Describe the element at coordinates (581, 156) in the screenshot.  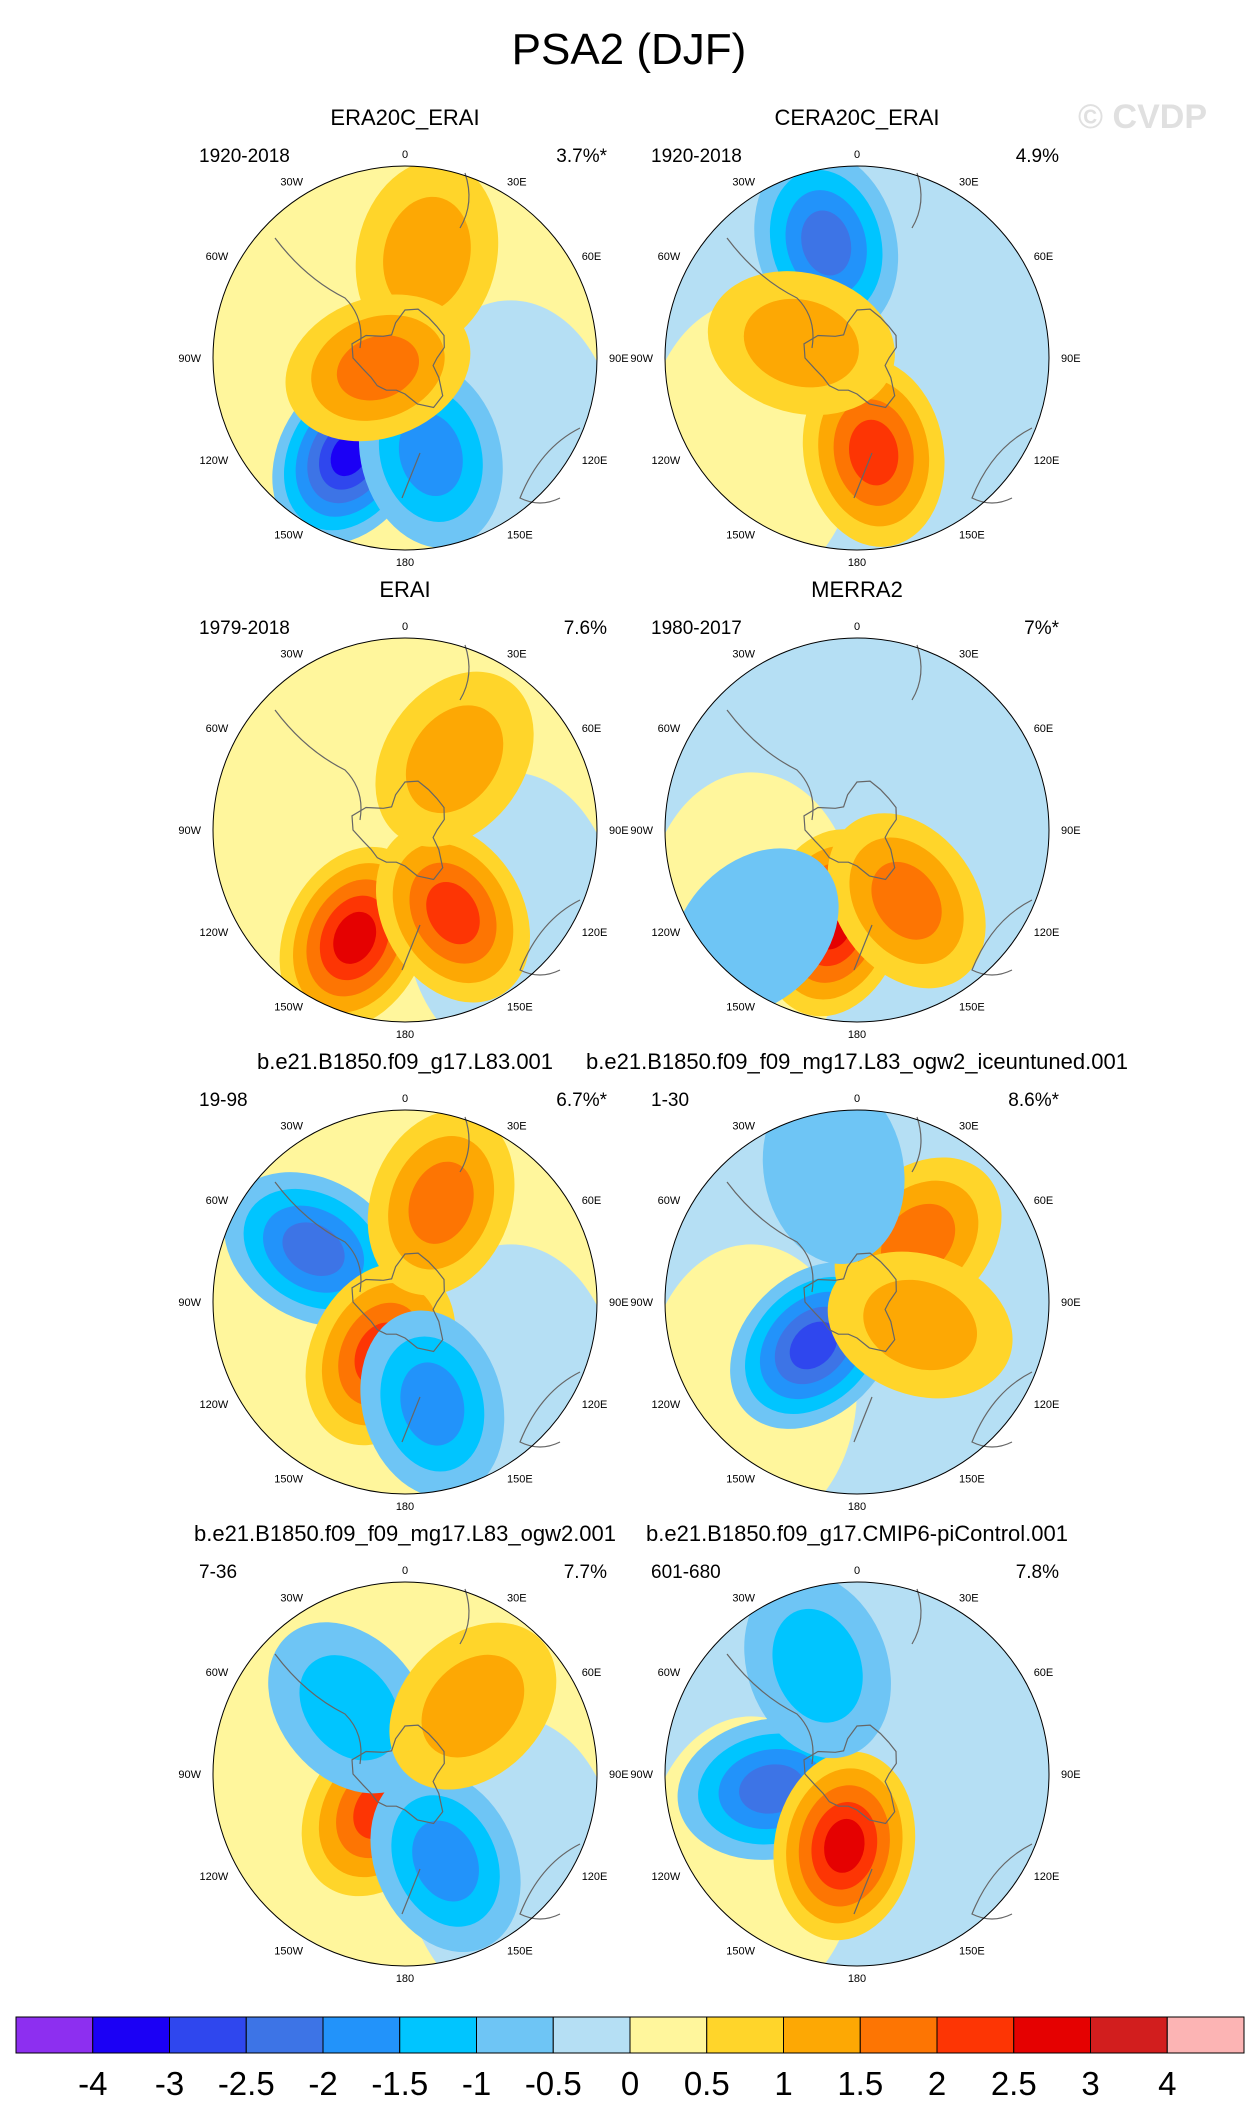
I see `panel-percent-variance: 3.7%*` at that location.